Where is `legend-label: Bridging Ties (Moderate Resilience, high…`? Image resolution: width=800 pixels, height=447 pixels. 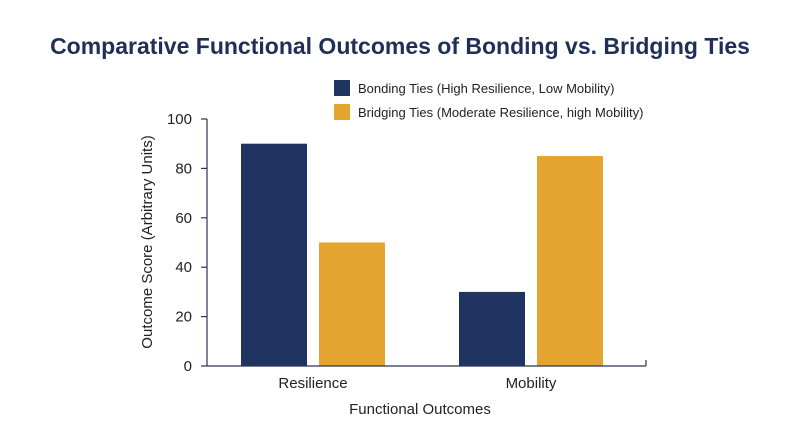 legend-label: Bridging Ties (Moderate Resilience, high… is located at coordinates (500, 112).